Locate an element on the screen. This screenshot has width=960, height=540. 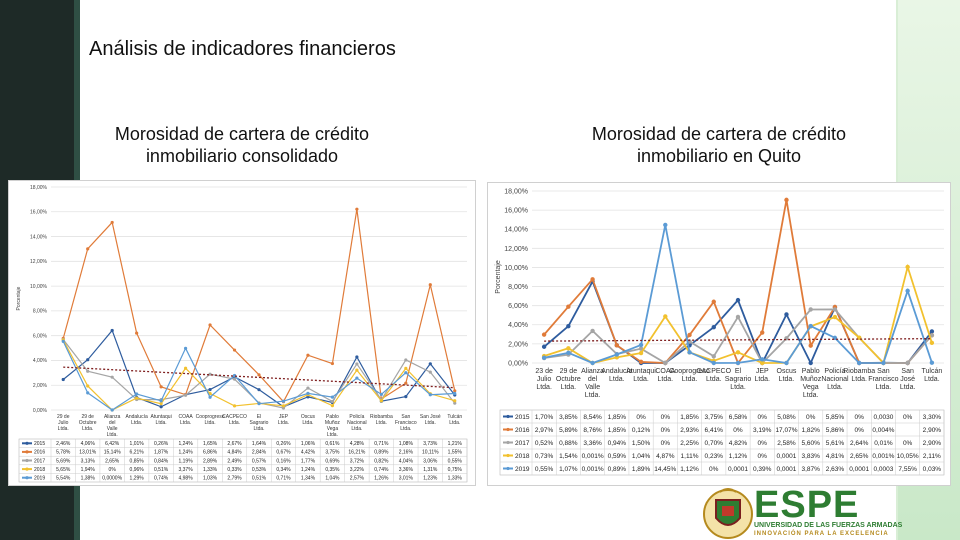
y-tick-label: 14,00% is located at coordinates (39, 237).